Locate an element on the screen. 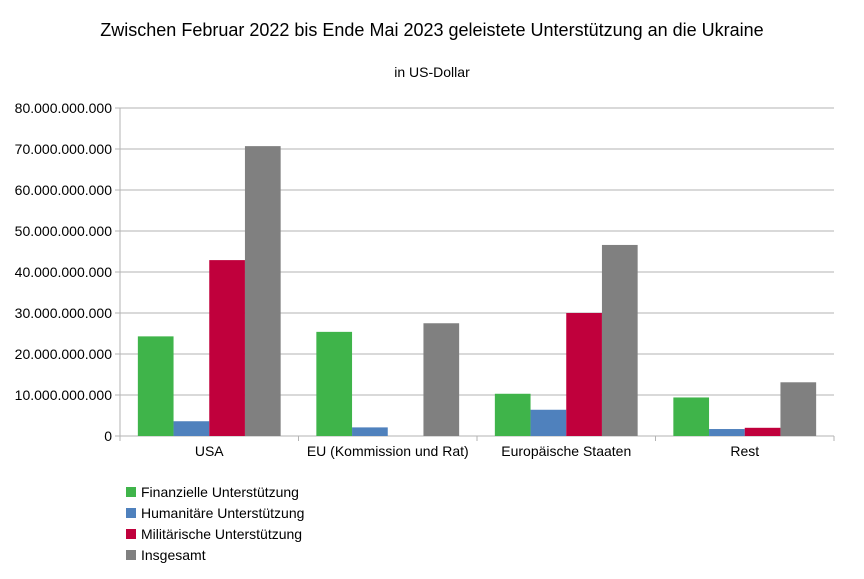 The width and height of the screenshot is (864, 579). y-tick-label: 70.000.000.000 is located at coordinates (64, 149).